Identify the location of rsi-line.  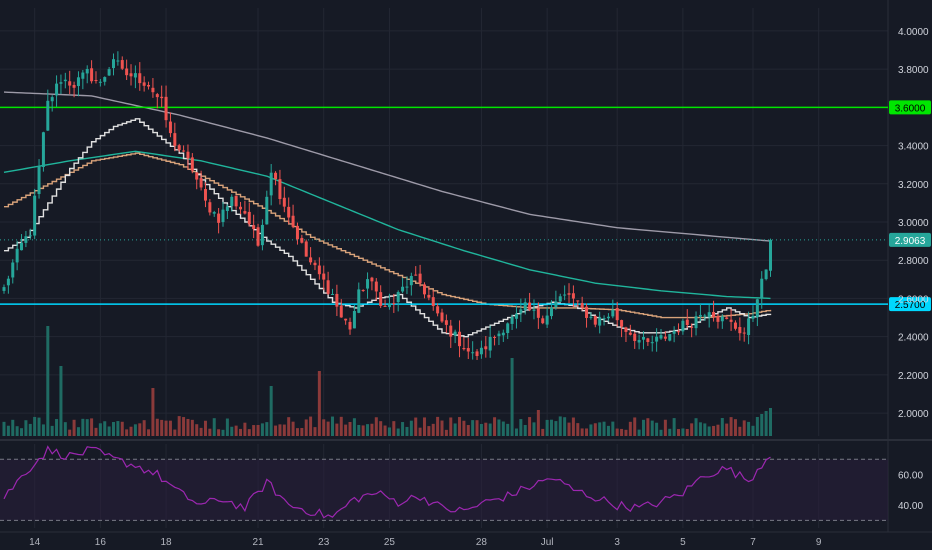
(387, 482).